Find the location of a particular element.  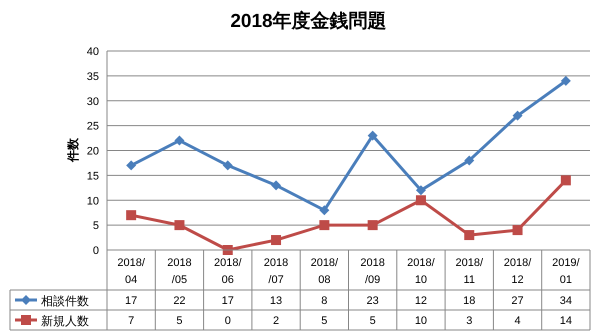

x-tick-label: 2018/ 08 is located at coordinates (325, 271).